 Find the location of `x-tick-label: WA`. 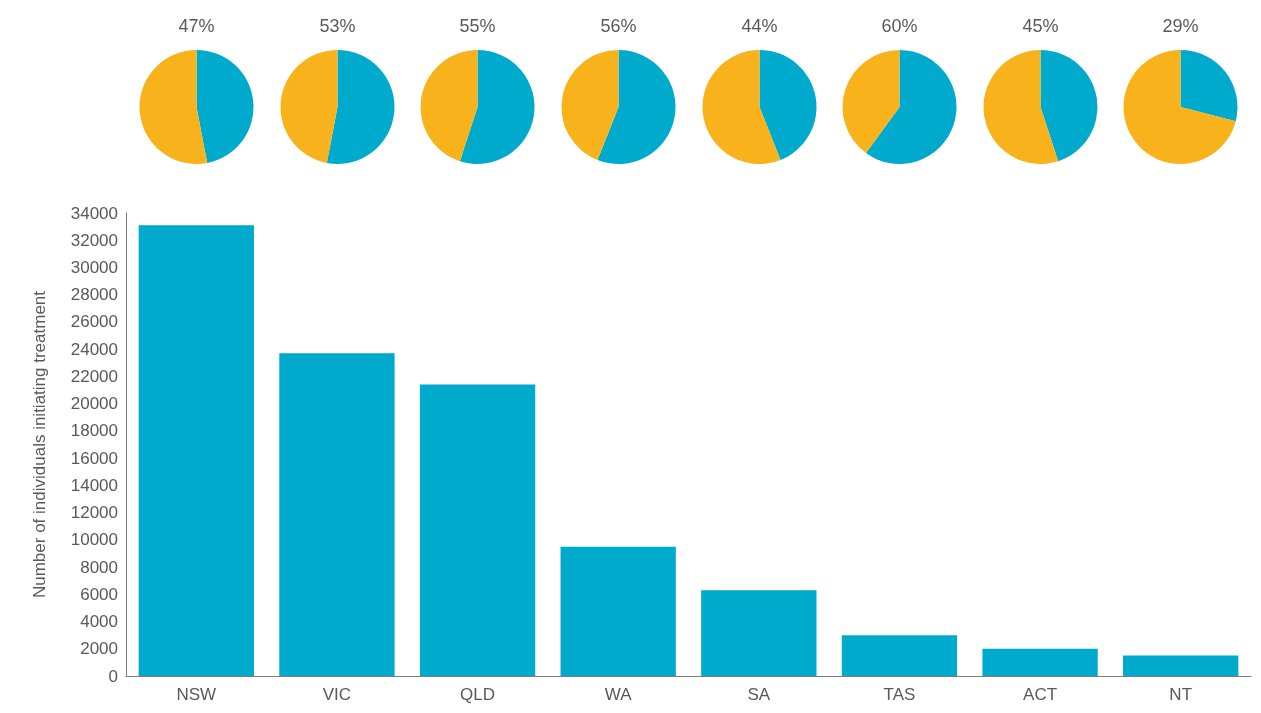

x-tick-label: WA is located at coordinates (618, 694).